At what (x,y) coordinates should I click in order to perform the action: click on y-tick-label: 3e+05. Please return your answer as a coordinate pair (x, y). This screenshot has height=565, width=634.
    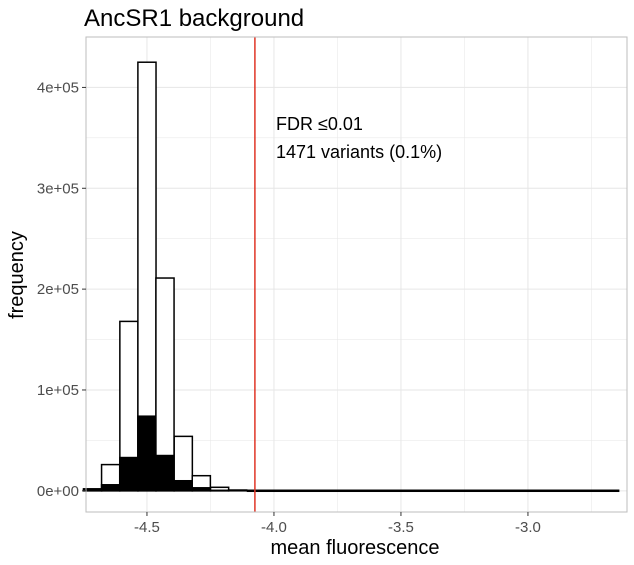
    Looking at the image, I should click on (58, 188).